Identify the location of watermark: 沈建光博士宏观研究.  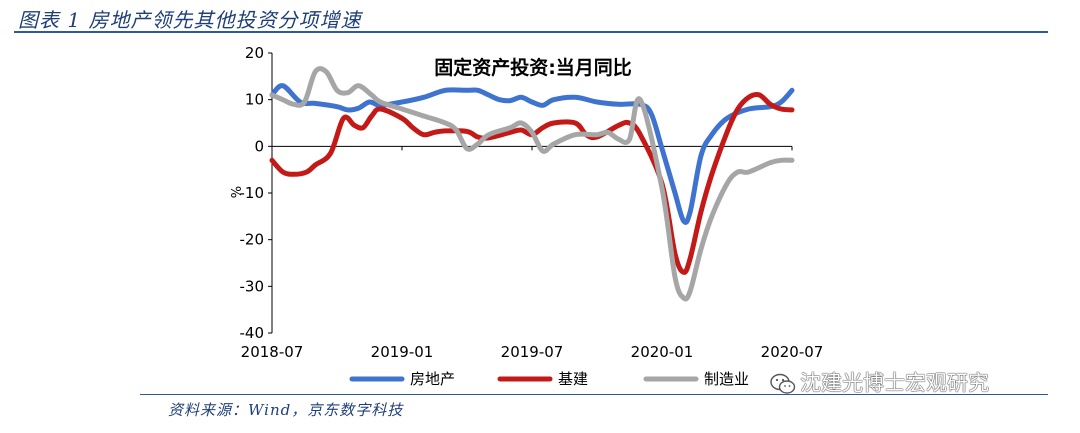
(879, 382).